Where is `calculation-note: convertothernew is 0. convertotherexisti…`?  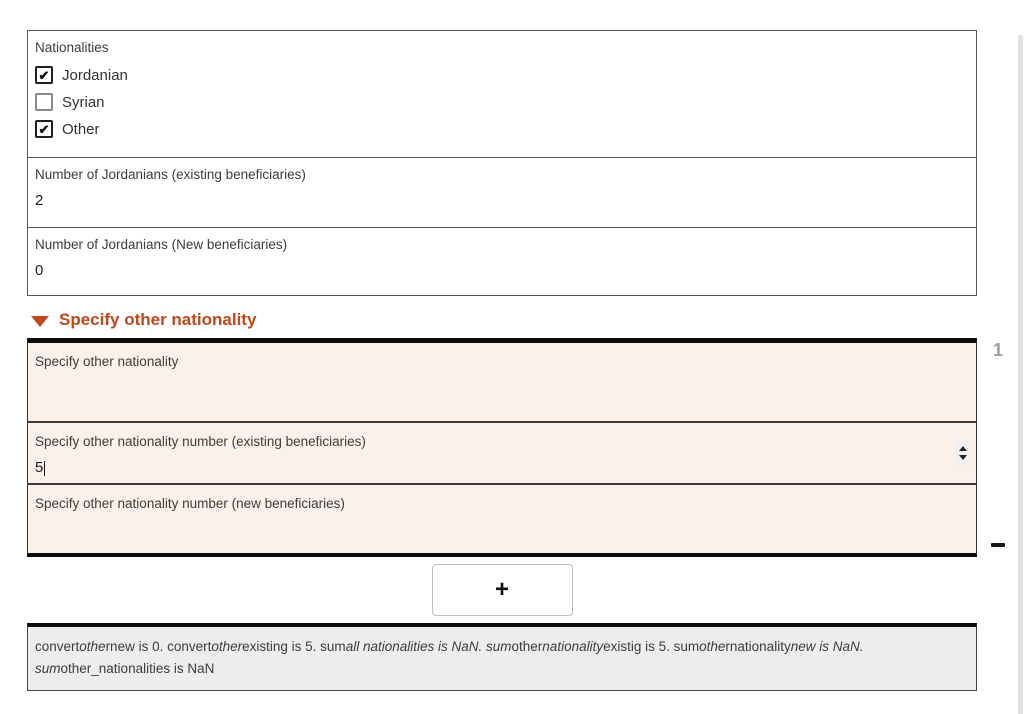 calculation-note: convertothernew is 0. convertotherexisti… is located at coordinates (502, 657).